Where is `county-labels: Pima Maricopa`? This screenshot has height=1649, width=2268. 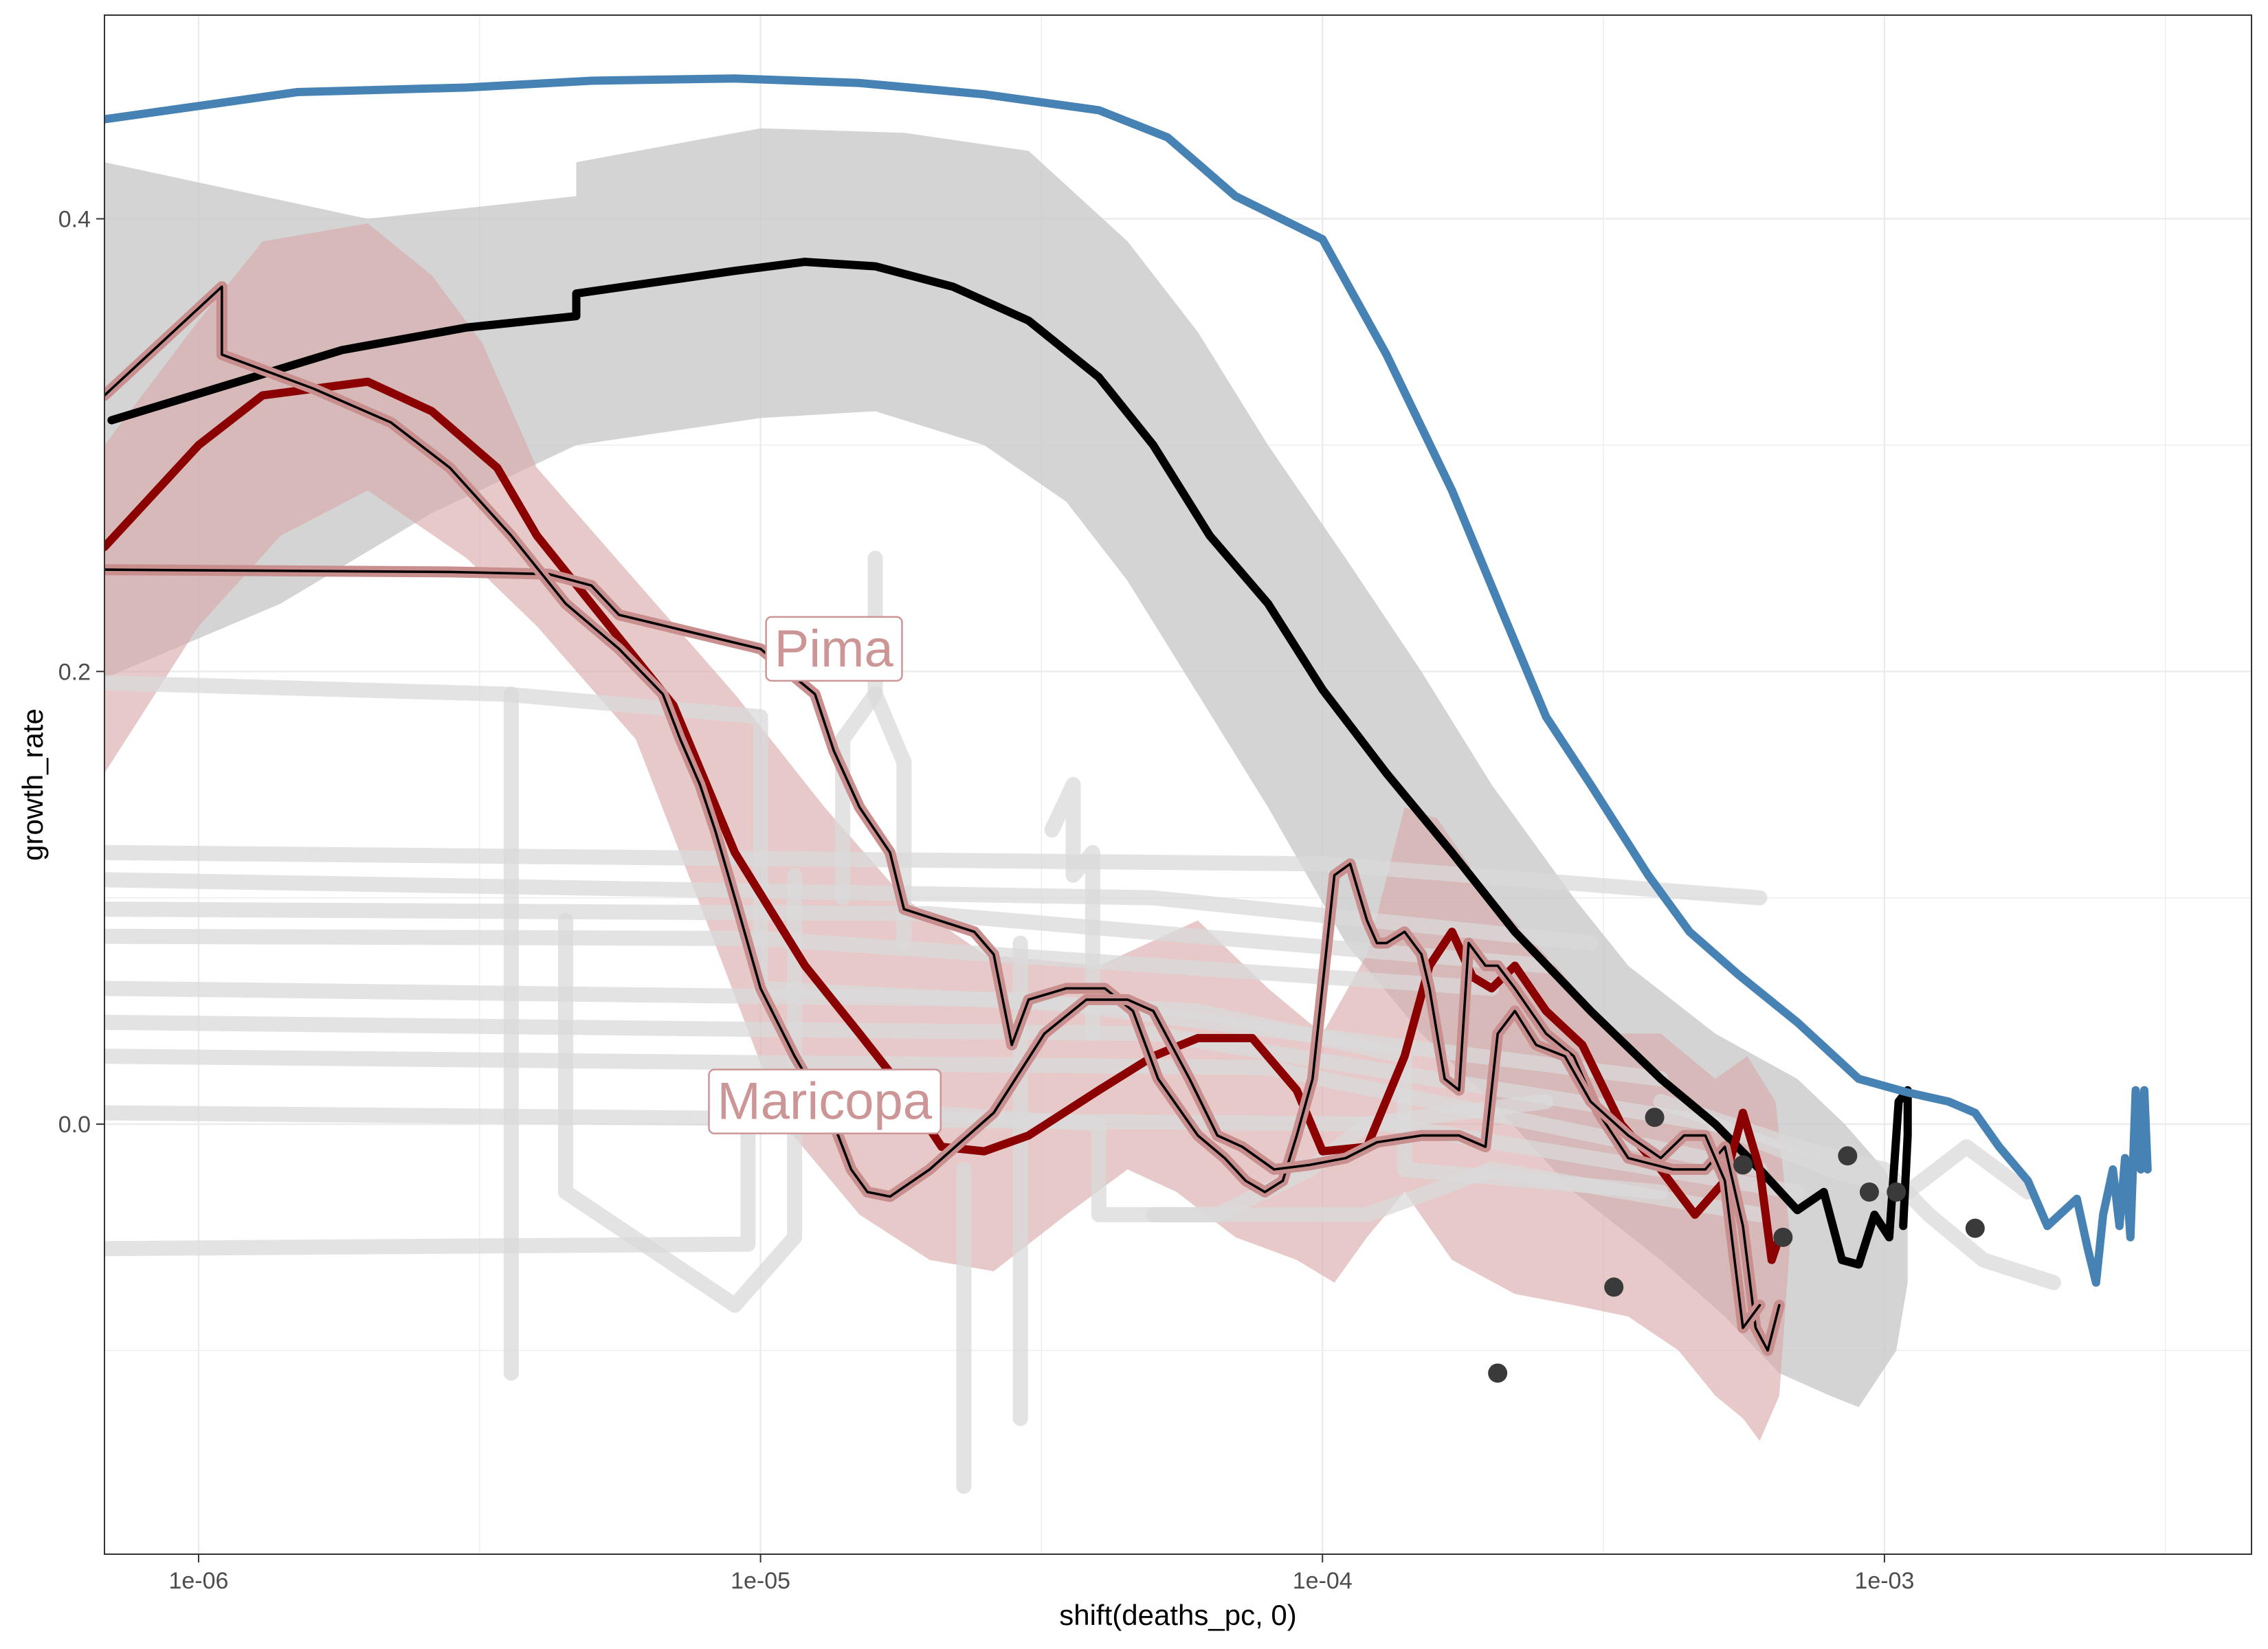 county-labels: Pima Maricopa is located at coordinates (825, 875).